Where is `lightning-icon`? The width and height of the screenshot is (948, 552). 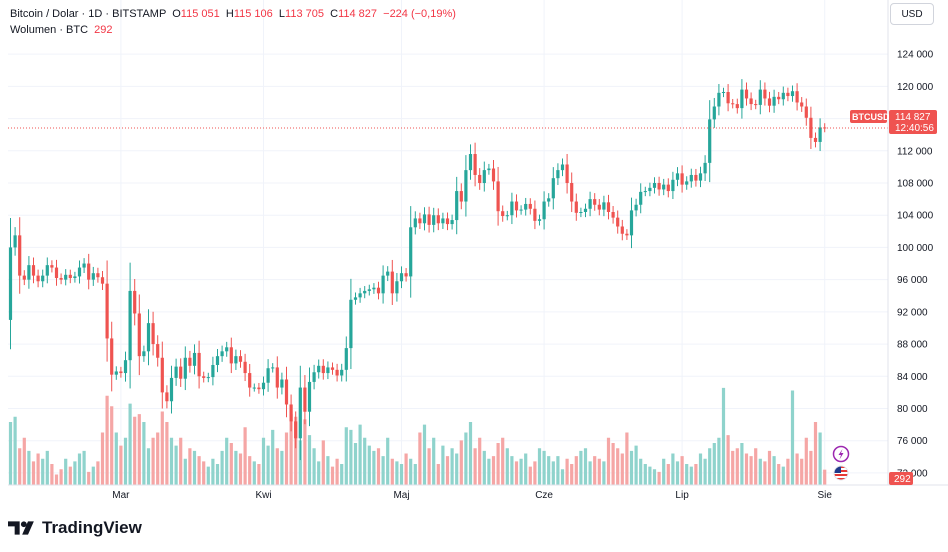
lightning-icon is located at coordinates (841, 454).